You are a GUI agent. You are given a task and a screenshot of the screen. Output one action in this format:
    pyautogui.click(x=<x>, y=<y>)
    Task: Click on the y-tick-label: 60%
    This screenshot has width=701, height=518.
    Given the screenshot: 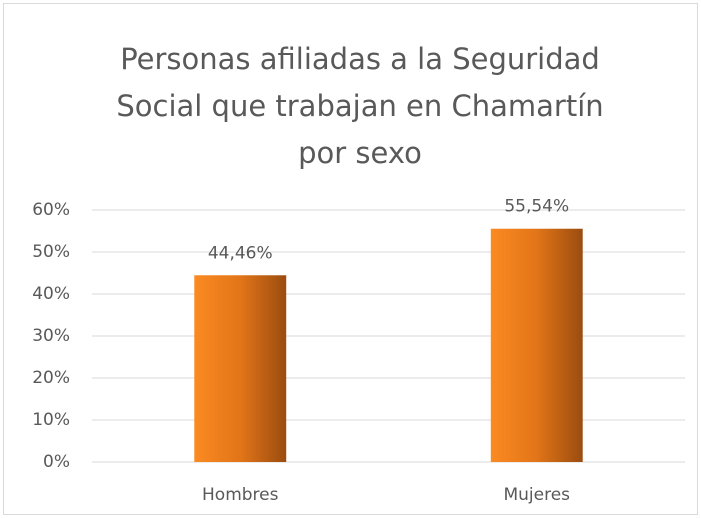 What is the action you would take?
    pyautogui.click(x=51, y=210)
    